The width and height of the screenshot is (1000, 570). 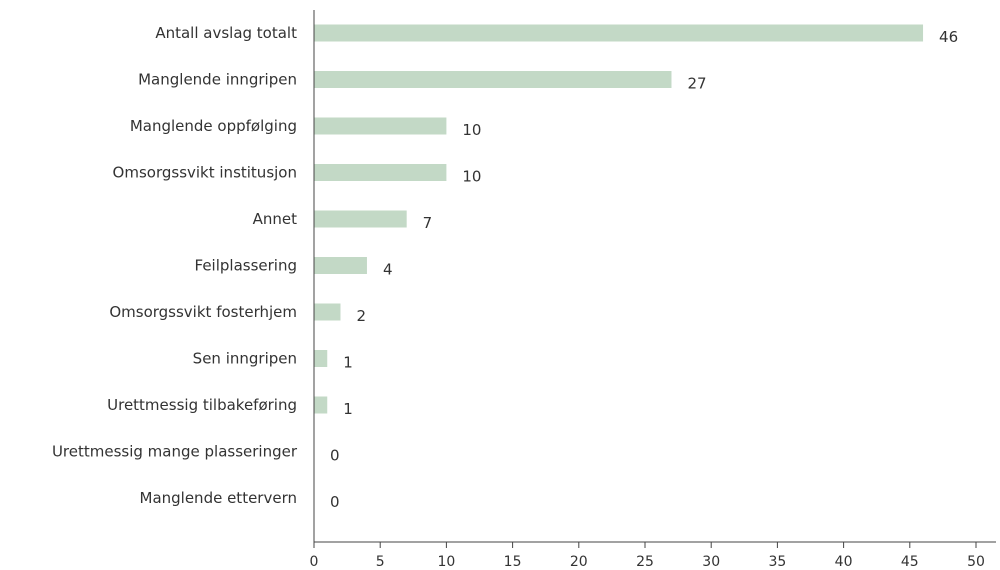 What do you see at coordinates (202, 405) in the screenshot?
I see `category-label-8: Urettmessig tilbakeføring` at bounding box center [202, 405].